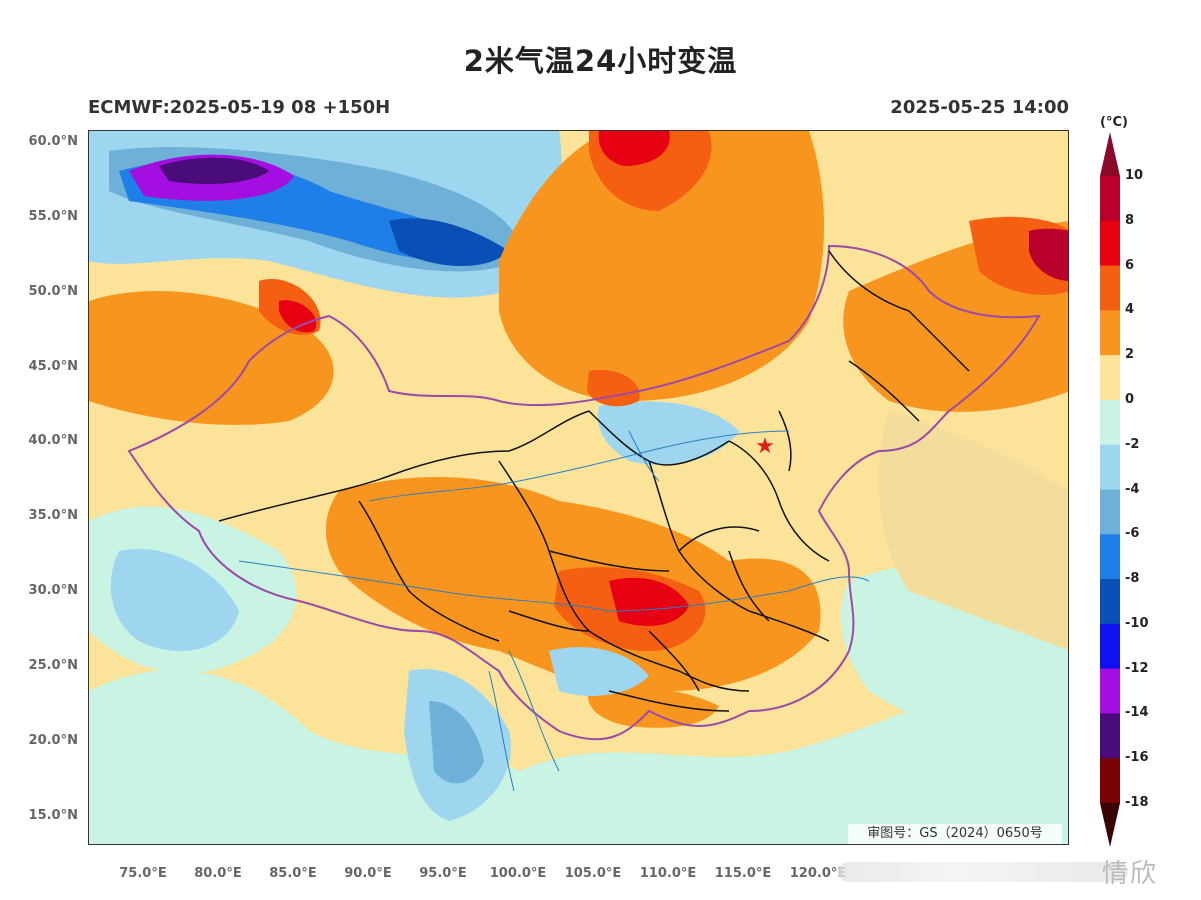 This screenshot has width=1201, height=900. I want to click on lat-label: 55.0°N, so click(53, 216).